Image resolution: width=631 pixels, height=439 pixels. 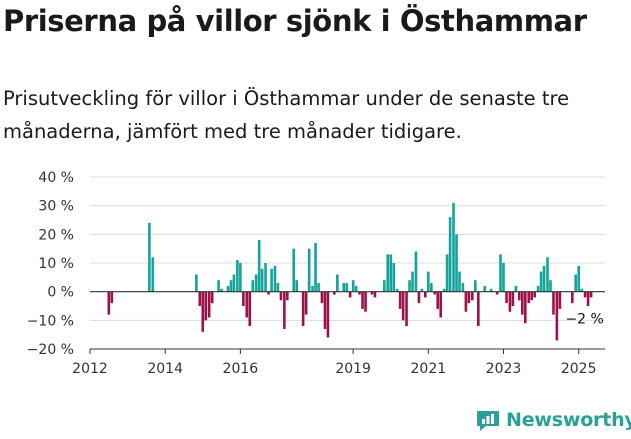 What do you see at coordinates (50, 321) in the screenshot?
I see `y-tick-label: −10 %` at bounding box center [50, 321].